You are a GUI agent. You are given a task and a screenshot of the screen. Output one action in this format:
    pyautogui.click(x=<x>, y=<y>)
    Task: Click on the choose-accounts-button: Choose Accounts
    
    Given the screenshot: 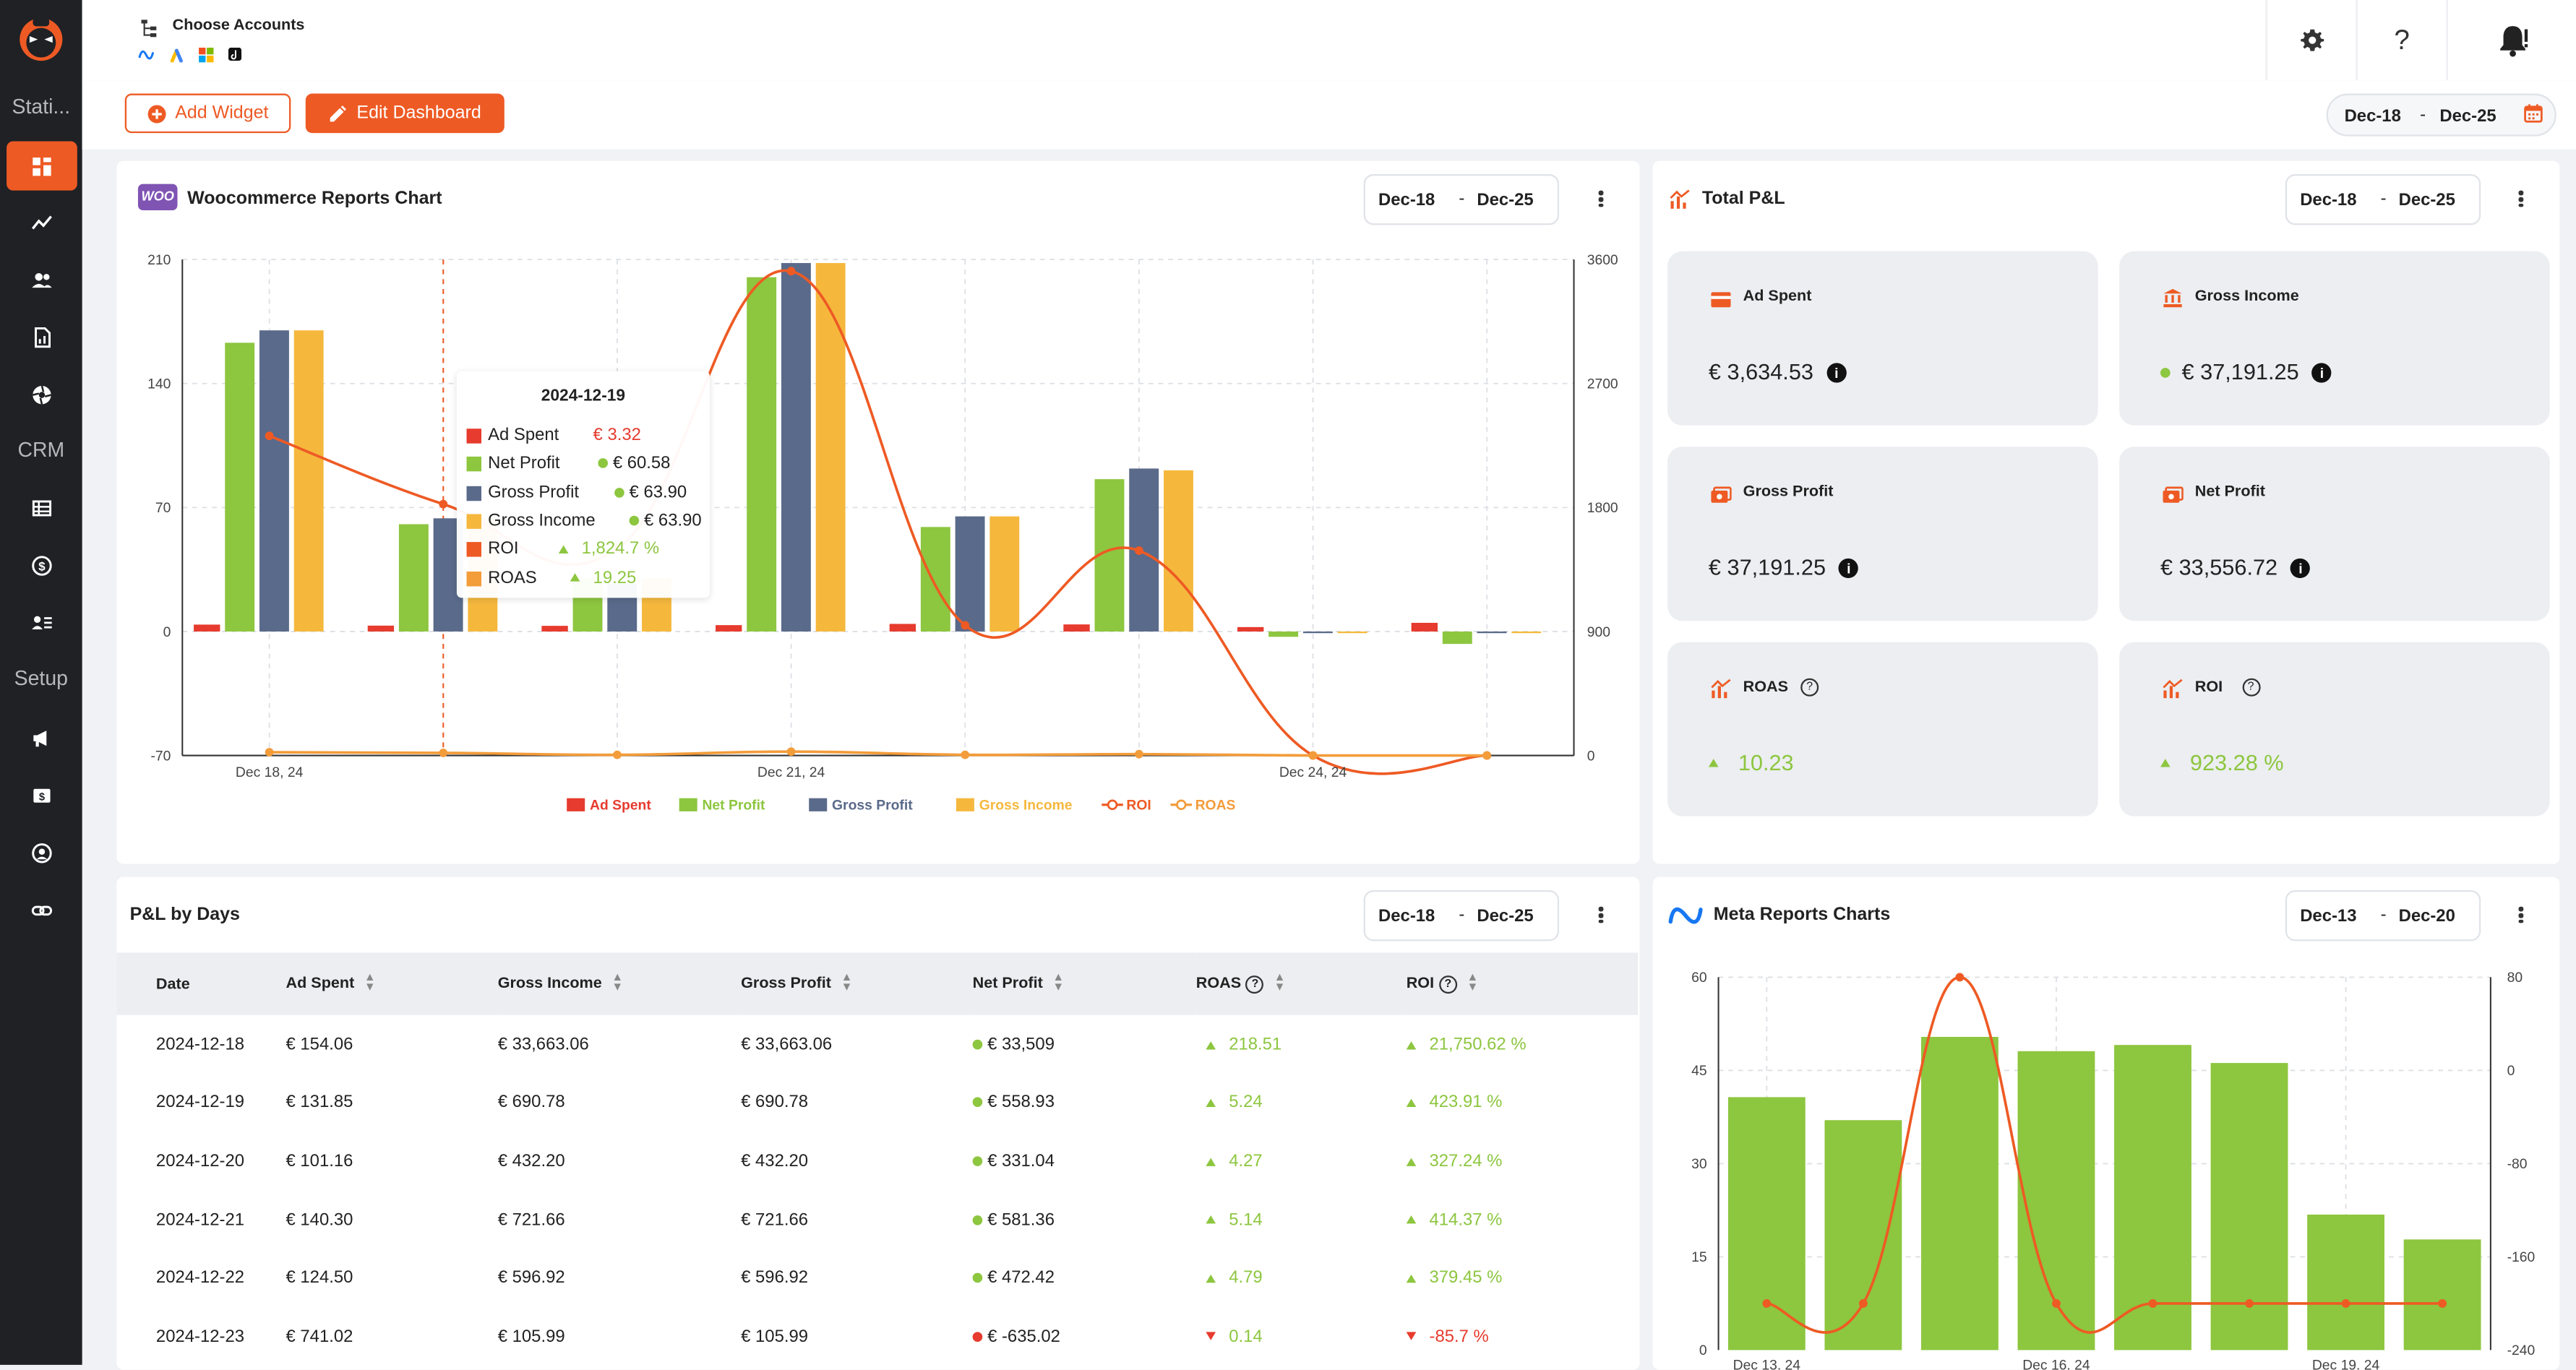 What is the action you would take?
    pyautogui.click(x=239, y=25)
    